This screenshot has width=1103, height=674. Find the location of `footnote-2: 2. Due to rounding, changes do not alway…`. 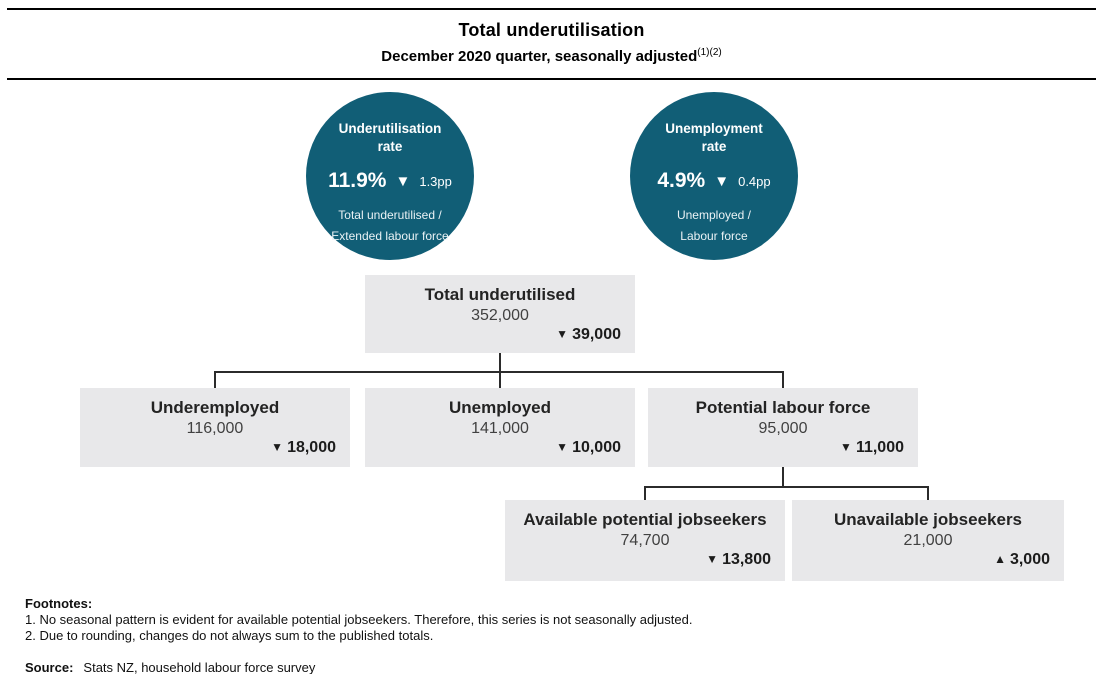

footnote-2: 2. Due to rounding, changes do not alway… is located at coordinates (229, 635).